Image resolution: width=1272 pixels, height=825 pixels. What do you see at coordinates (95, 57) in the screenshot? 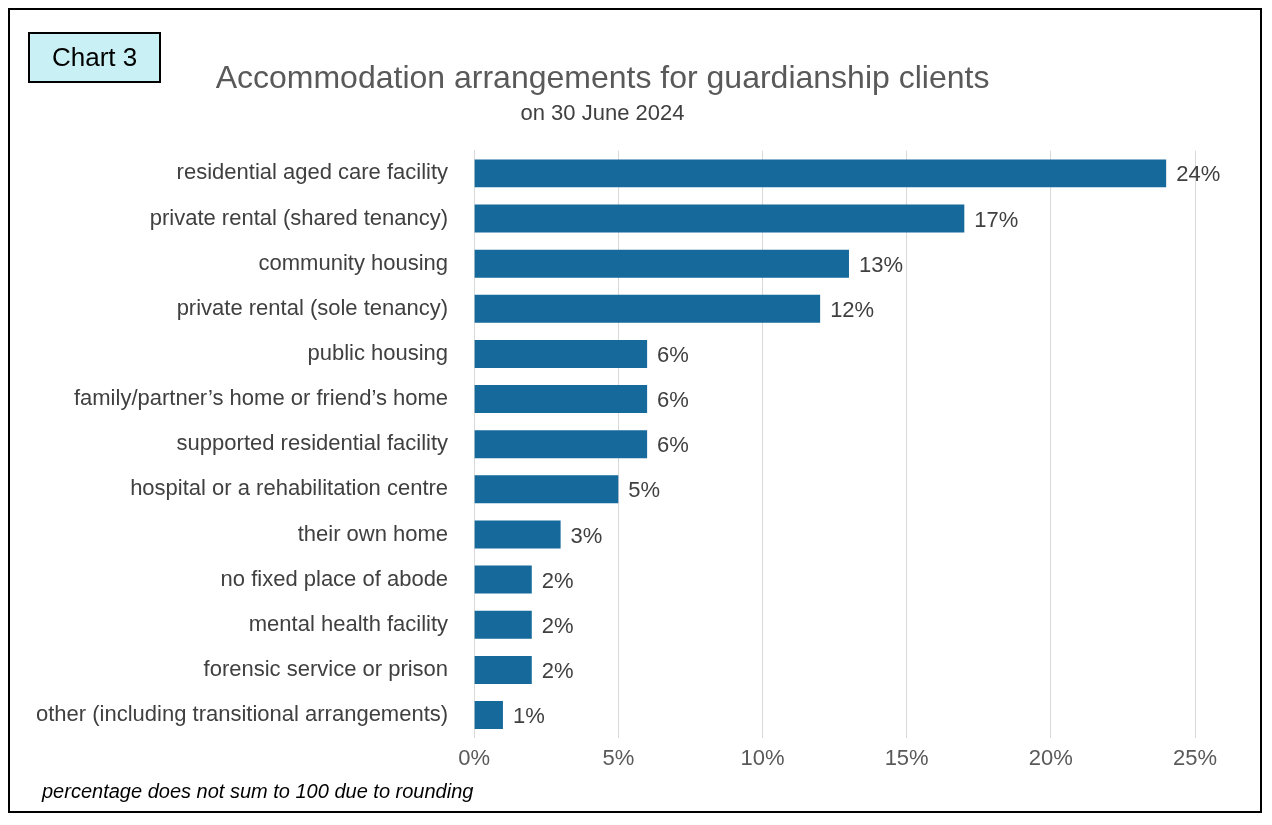
I see `caption: Chart 3` at bounding box center [95, 57].